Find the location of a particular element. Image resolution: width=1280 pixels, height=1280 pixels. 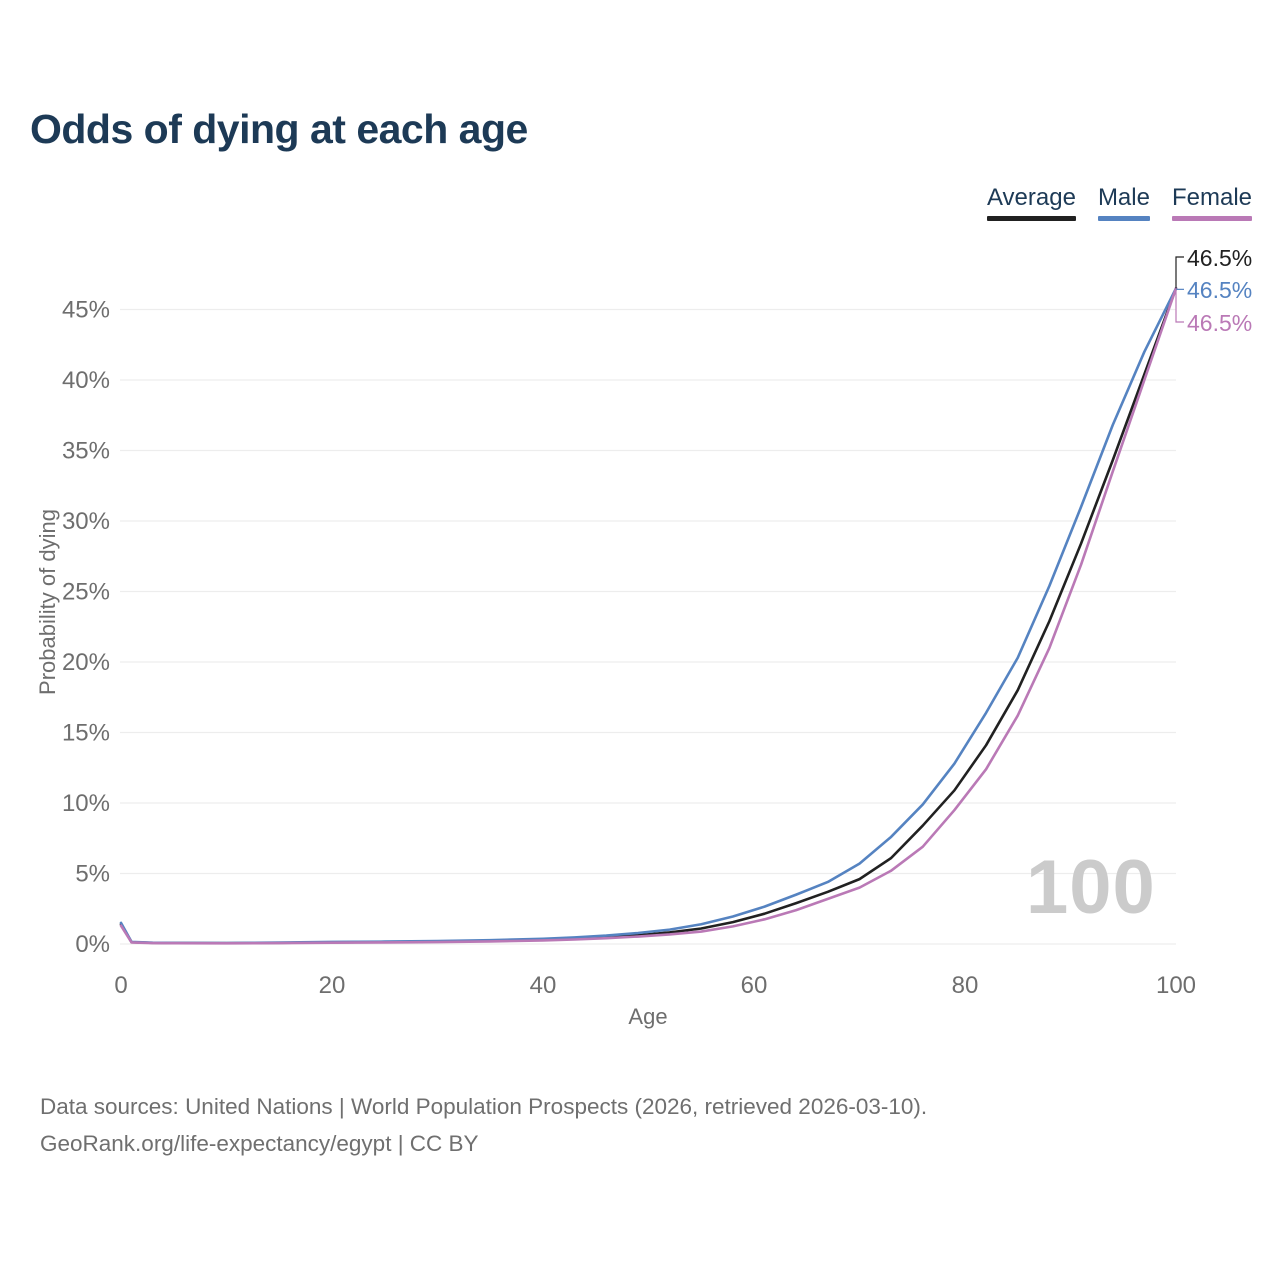

legend-item-male: Male is located at coordinates (1123, 202).